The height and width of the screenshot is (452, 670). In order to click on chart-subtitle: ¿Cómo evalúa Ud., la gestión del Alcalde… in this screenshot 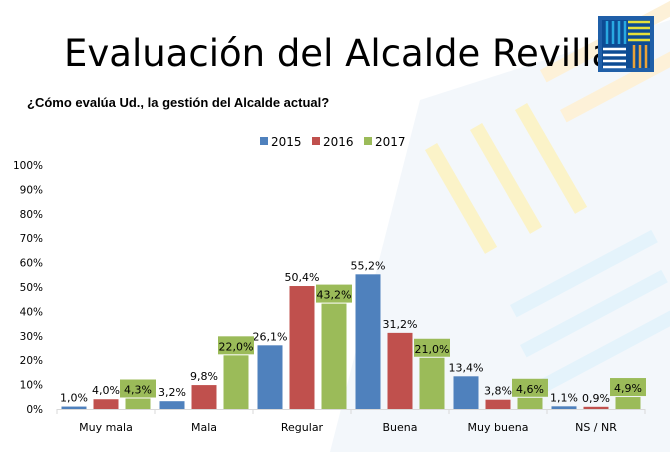, I will do `click(178, 102)`.